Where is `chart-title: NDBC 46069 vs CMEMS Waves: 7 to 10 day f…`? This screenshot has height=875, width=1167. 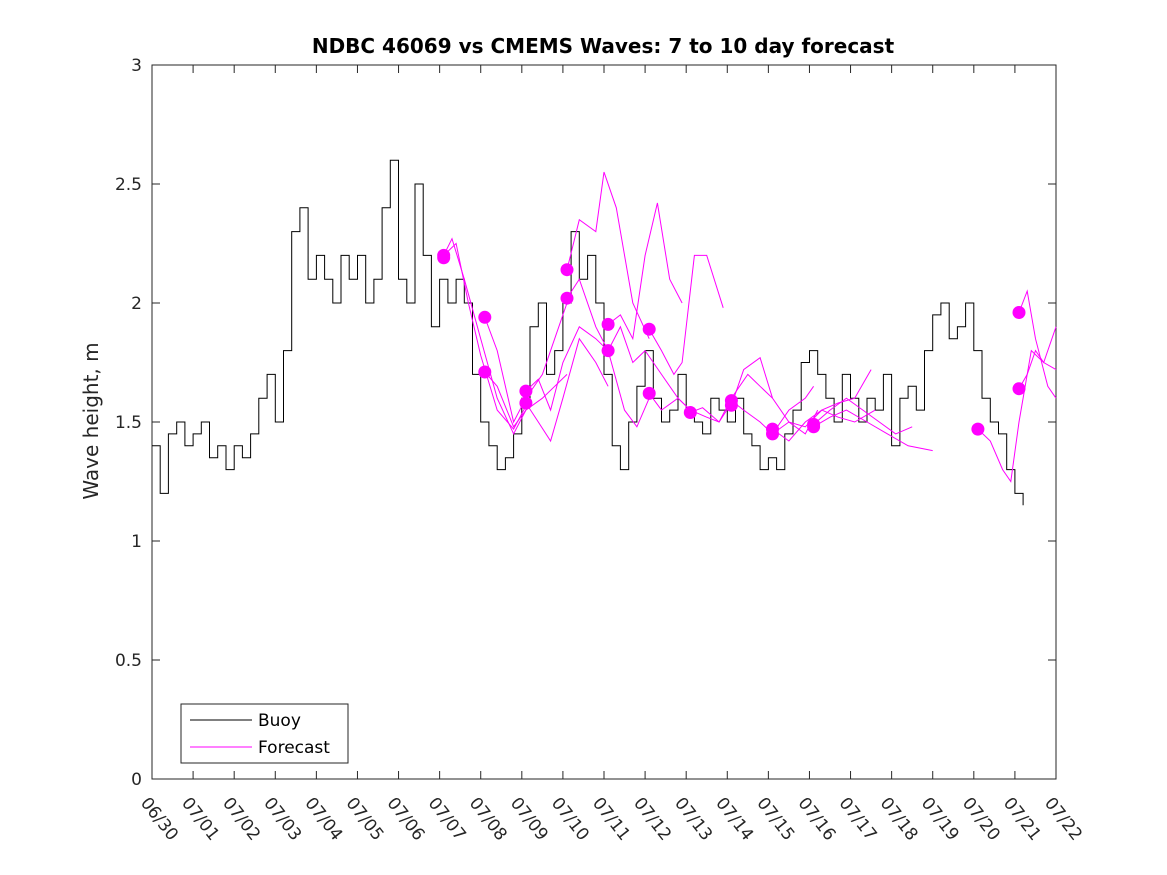 chart-title: NDBC 46069 vs CMEMS Waves: 7 to 10 day f… is located at coordinates (603, 46).